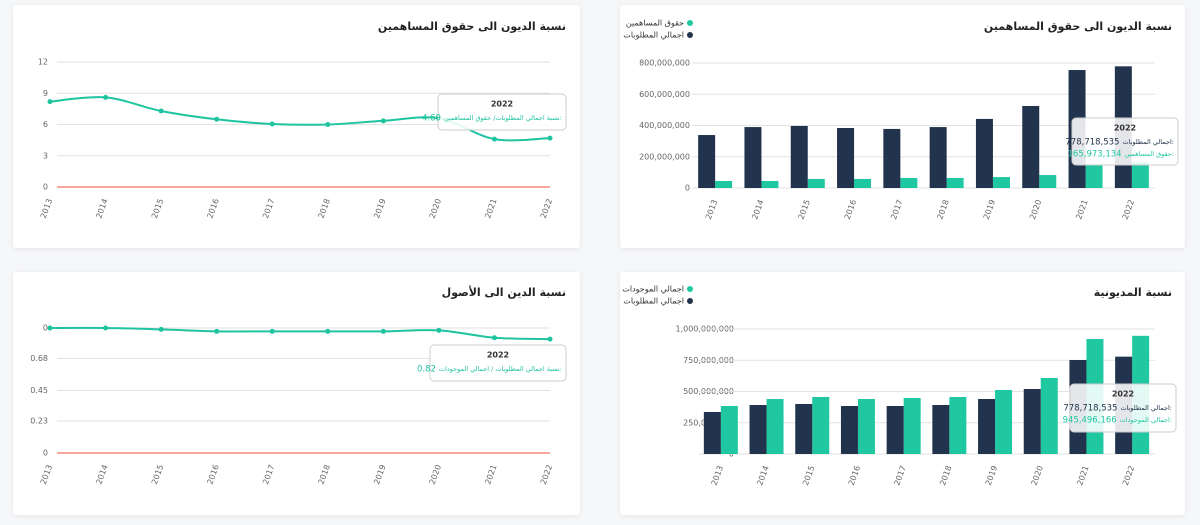 This screenshot has height=525, width=1200. I want to click on y-tick-label: 12, so click(43, 62).